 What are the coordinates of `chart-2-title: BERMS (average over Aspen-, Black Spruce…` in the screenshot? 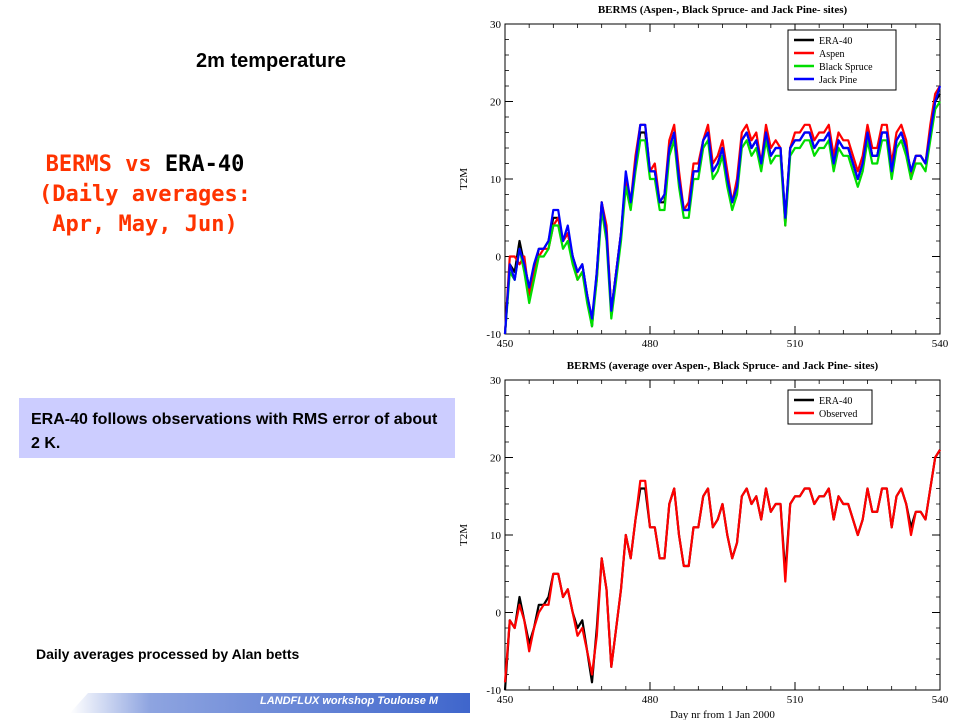 It's located at (723, 366).